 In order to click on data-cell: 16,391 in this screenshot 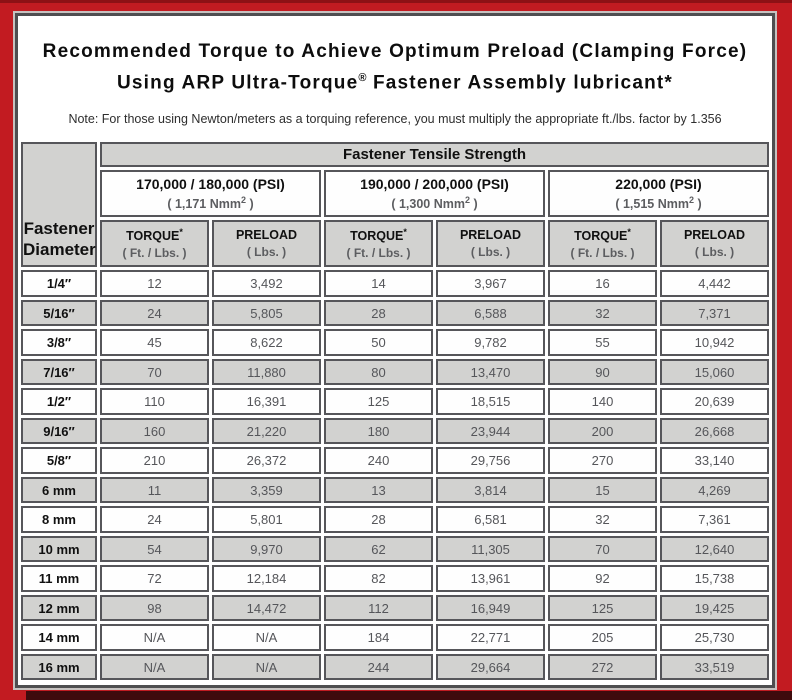, I will do `click(266, 401)`.